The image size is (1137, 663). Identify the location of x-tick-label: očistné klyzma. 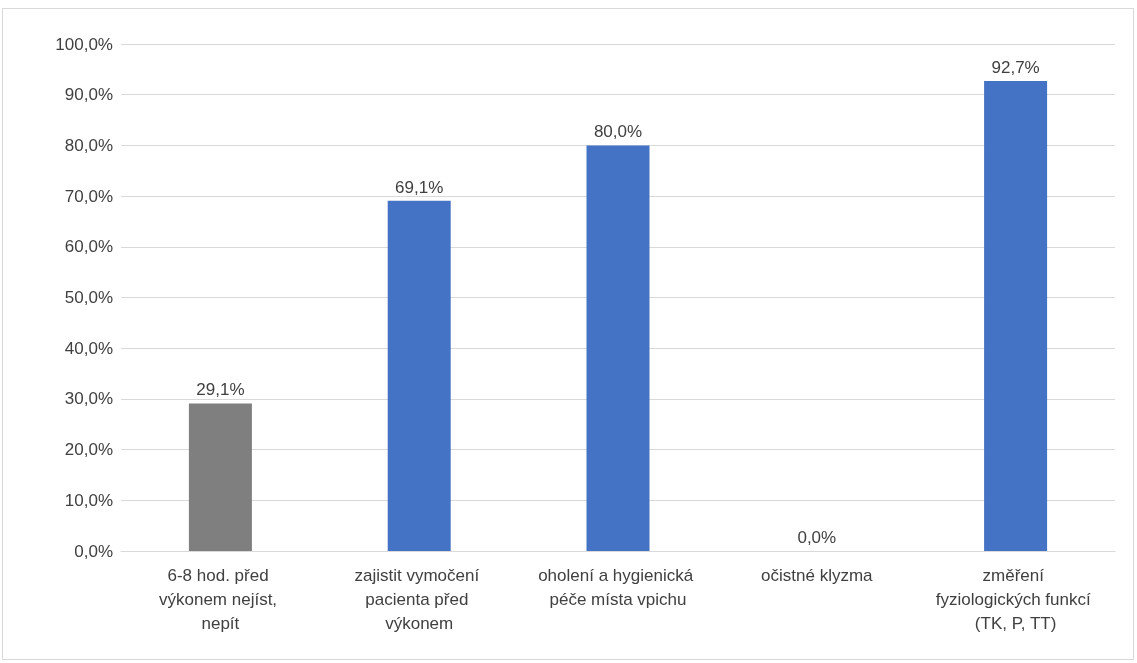
(817, 575).